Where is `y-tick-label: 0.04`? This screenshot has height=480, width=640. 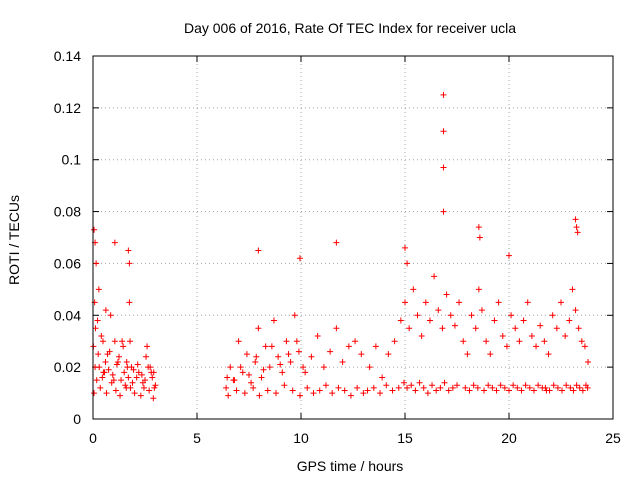
y-tick-label: 0.04 is located at coordinates (67, 315).